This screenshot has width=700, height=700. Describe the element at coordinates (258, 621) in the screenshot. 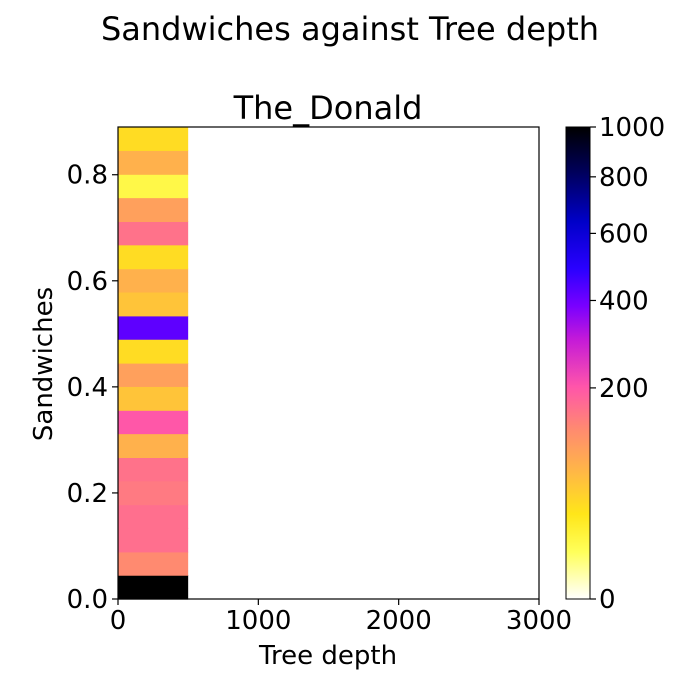

I see `x-tick-label: 1000` at that location.